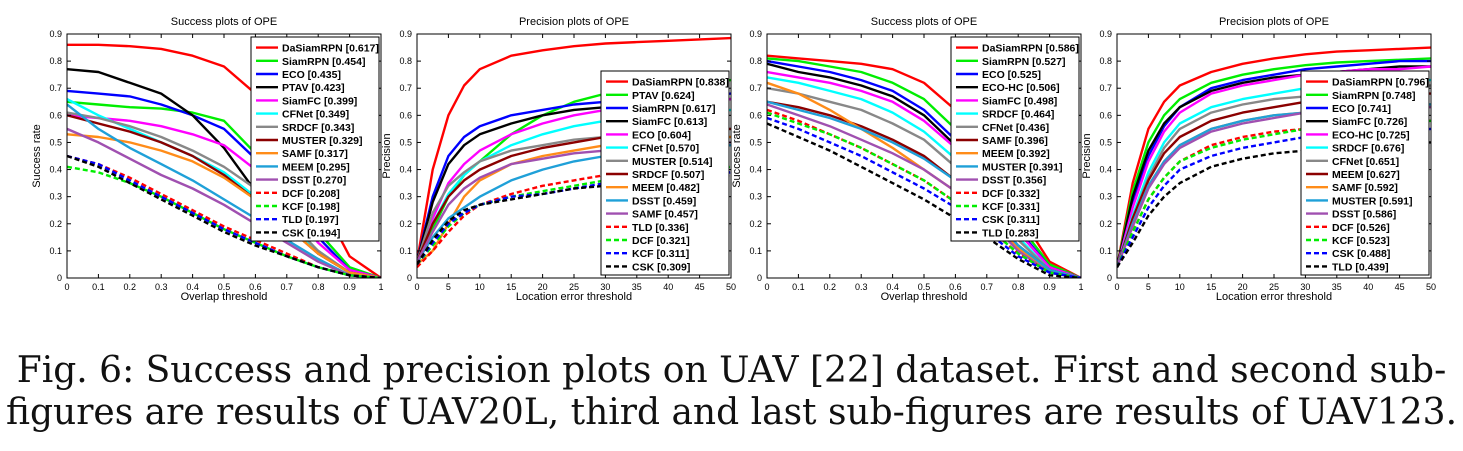  Describe the element at coordinates (1364, 215) in the screenshot. I see `legend-entry: DSST [0.586]` at that location.